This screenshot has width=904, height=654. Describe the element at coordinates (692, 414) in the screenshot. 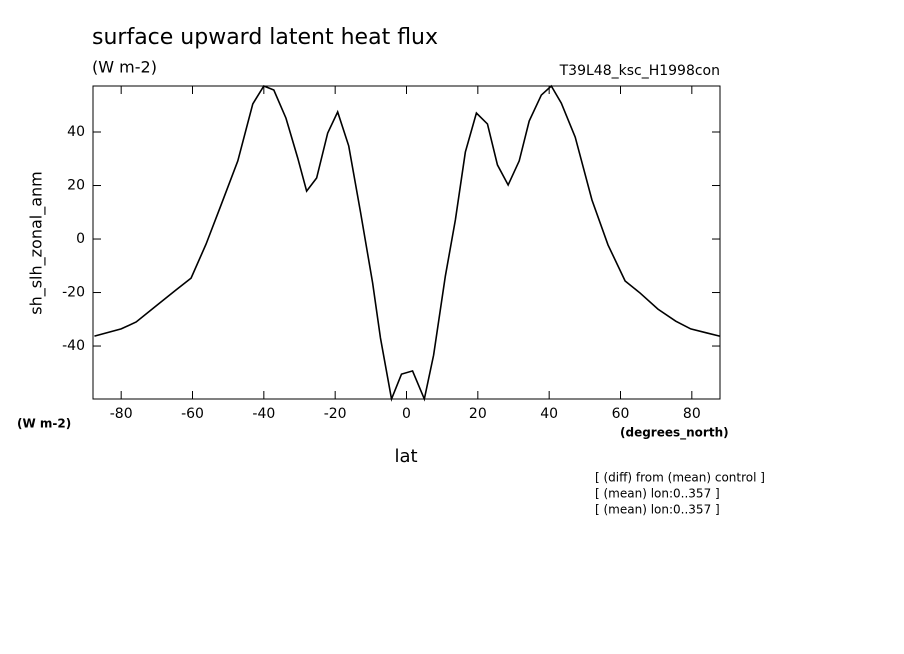

I see `x-tick-label: 80` at that location.